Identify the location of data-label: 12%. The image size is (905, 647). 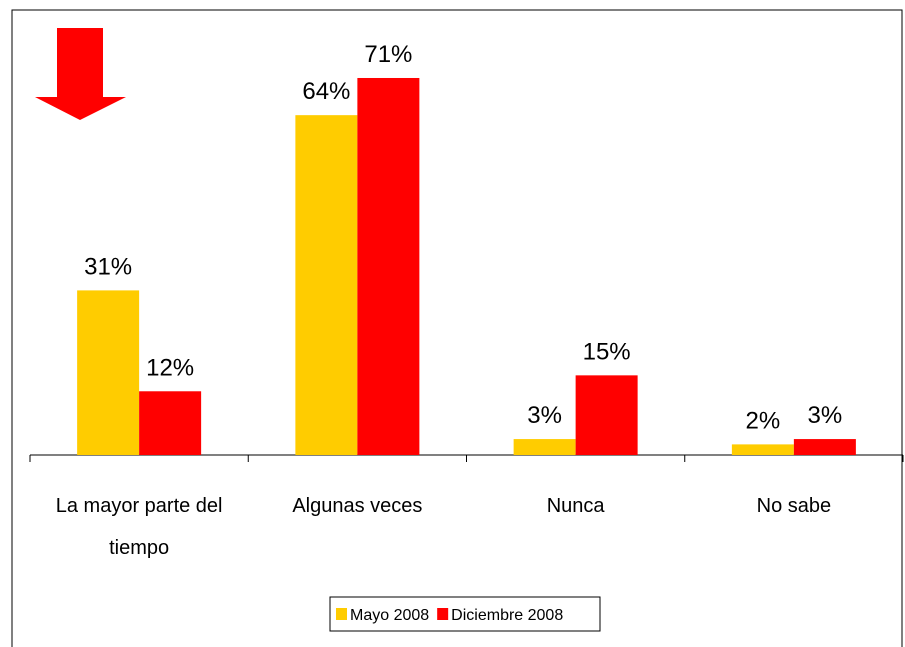
(170, 367).